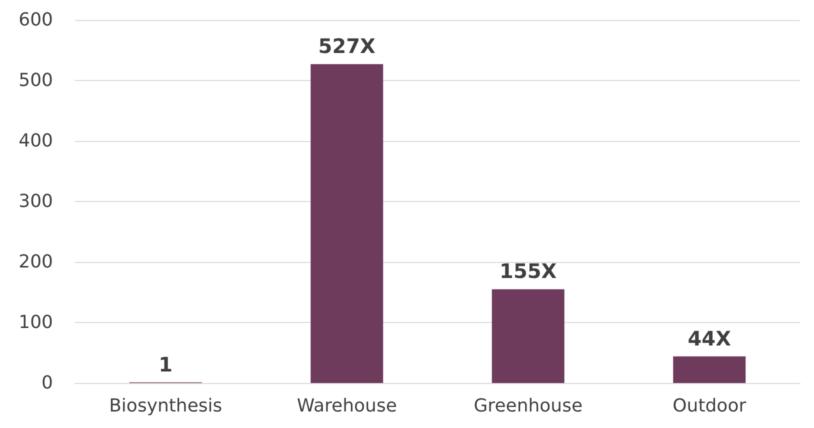  I want to click on x-tick-label: Outdoor, so click(709, 406).